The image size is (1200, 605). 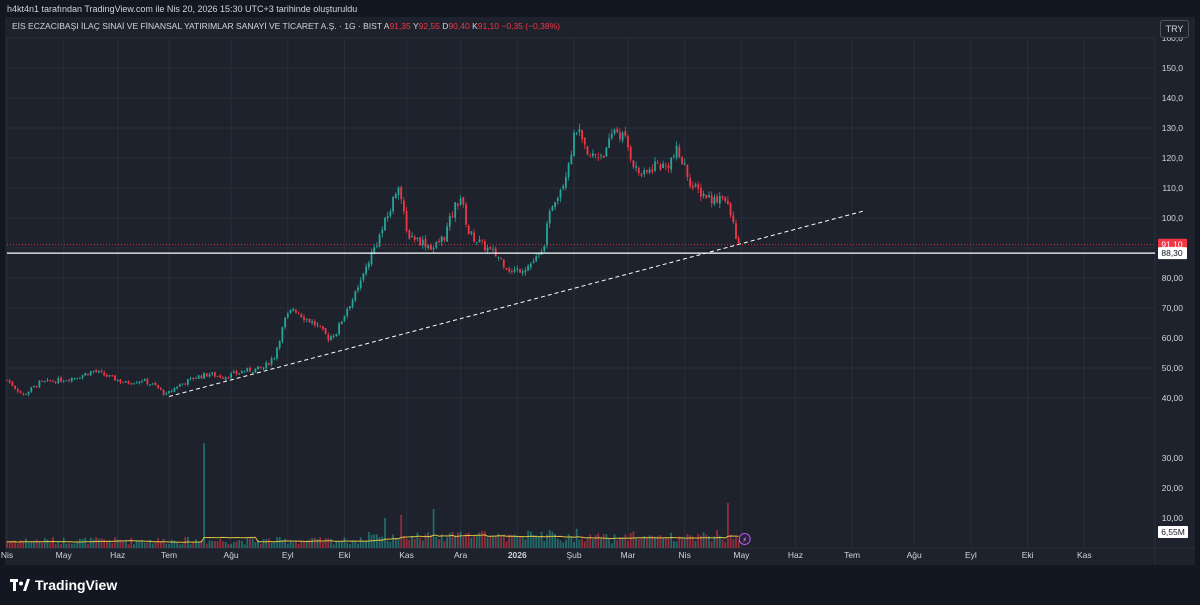 I want to click on time-axis-label: 2026, so click(x=517, y=555).